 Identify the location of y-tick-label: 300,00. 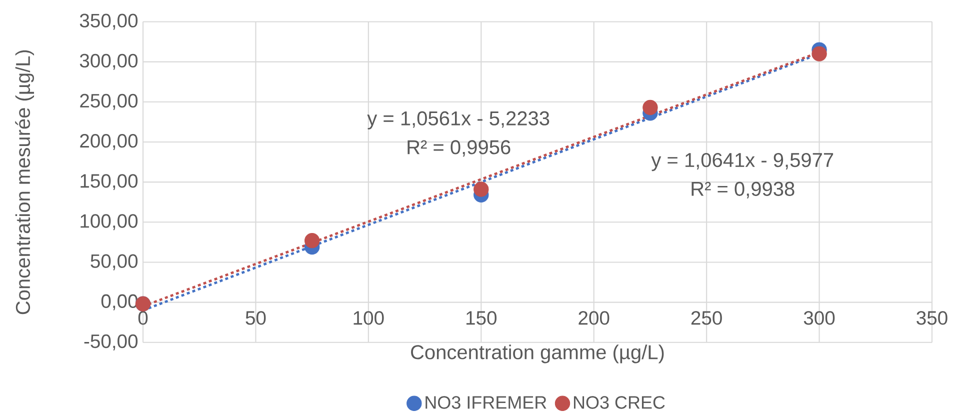
(109, 62).